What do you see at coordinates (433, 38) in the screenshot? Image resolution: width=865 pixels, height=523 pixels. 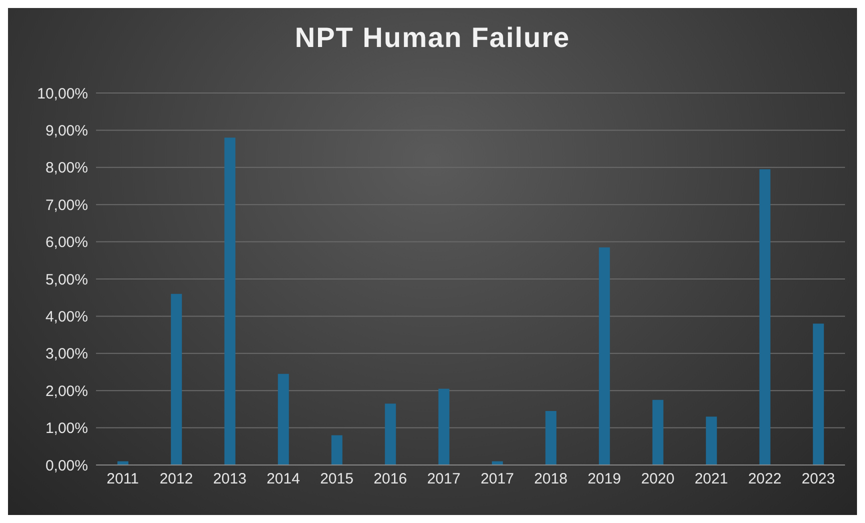 I see `chart-title: NPT Human Failure` at bounding box center [433, 38].